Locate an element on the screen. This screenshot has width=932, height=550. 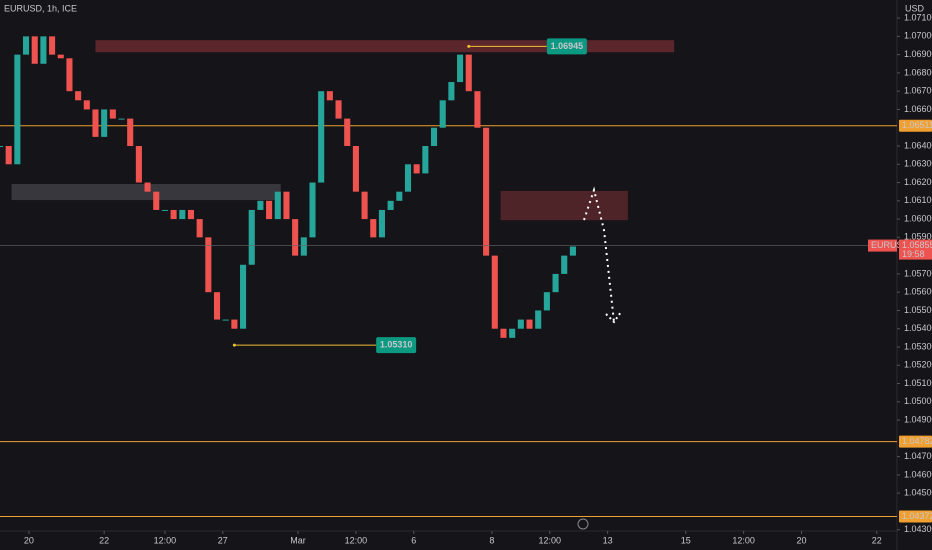
x-tick-label: 15 is located at coordinates (686, 540).